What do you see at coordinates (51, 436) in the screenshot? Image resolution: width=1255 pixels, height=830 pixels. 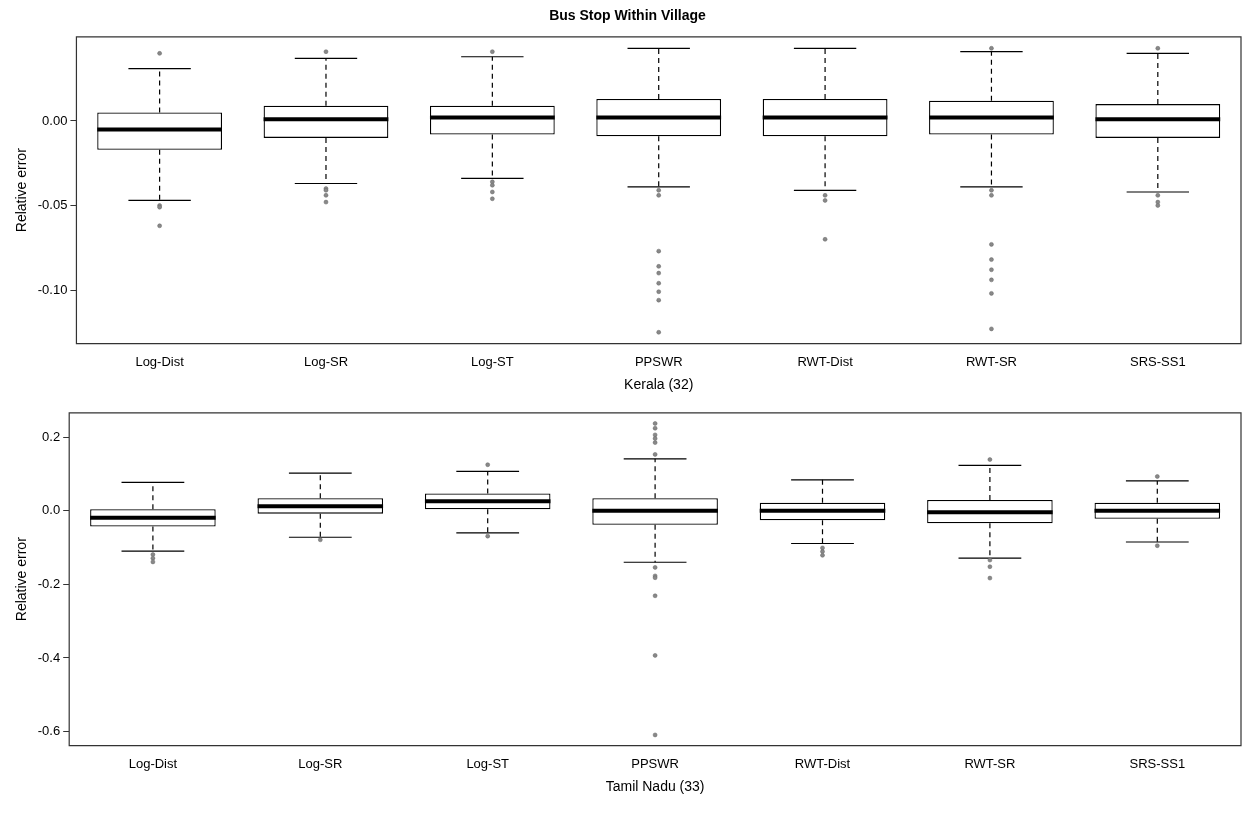 I see `y-tick-label: 0.2` at bounding box center [51, 436].